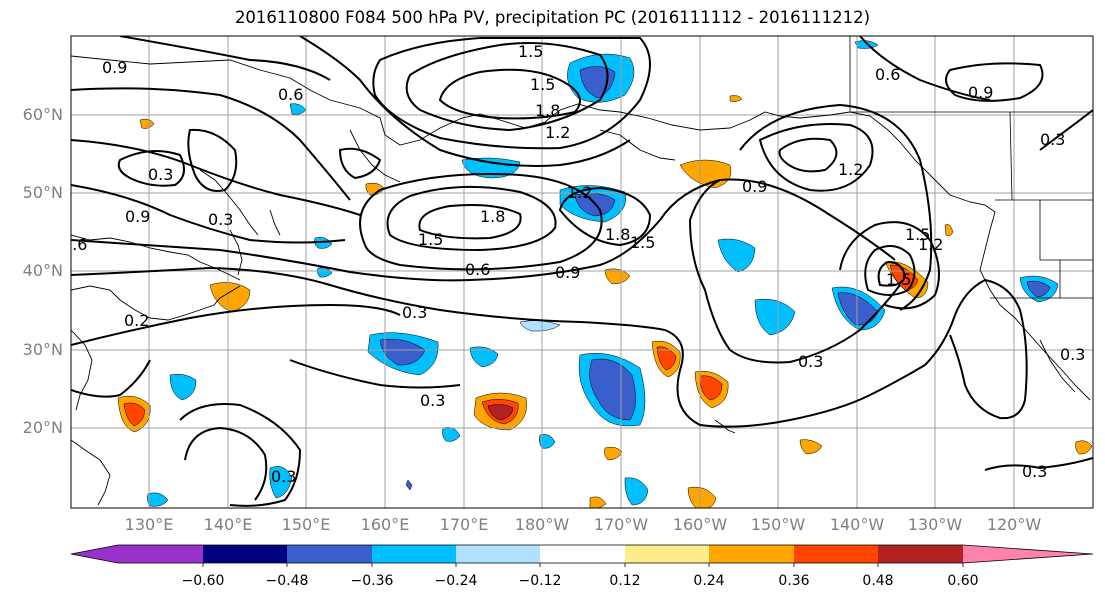 This screenshot has width=1105, height=601. Describe the element at coordinates (42, 270) in the screenshot. I see `lat-label-40n: 40°N` at that location.